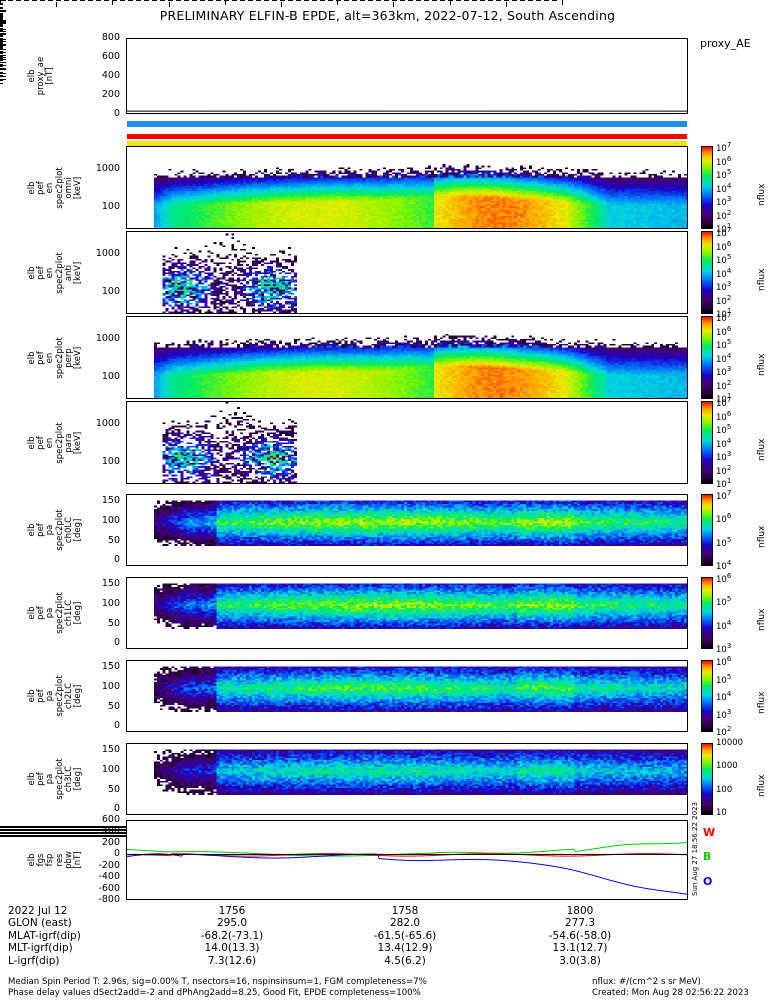 The image size is (775, 1000). What do you see at coordinates (695, 848) in the screenshot?
I see `creation-timestamp-vertical: Sun Aug 27 18:56:22 2023` at bounding box center [695, 848].